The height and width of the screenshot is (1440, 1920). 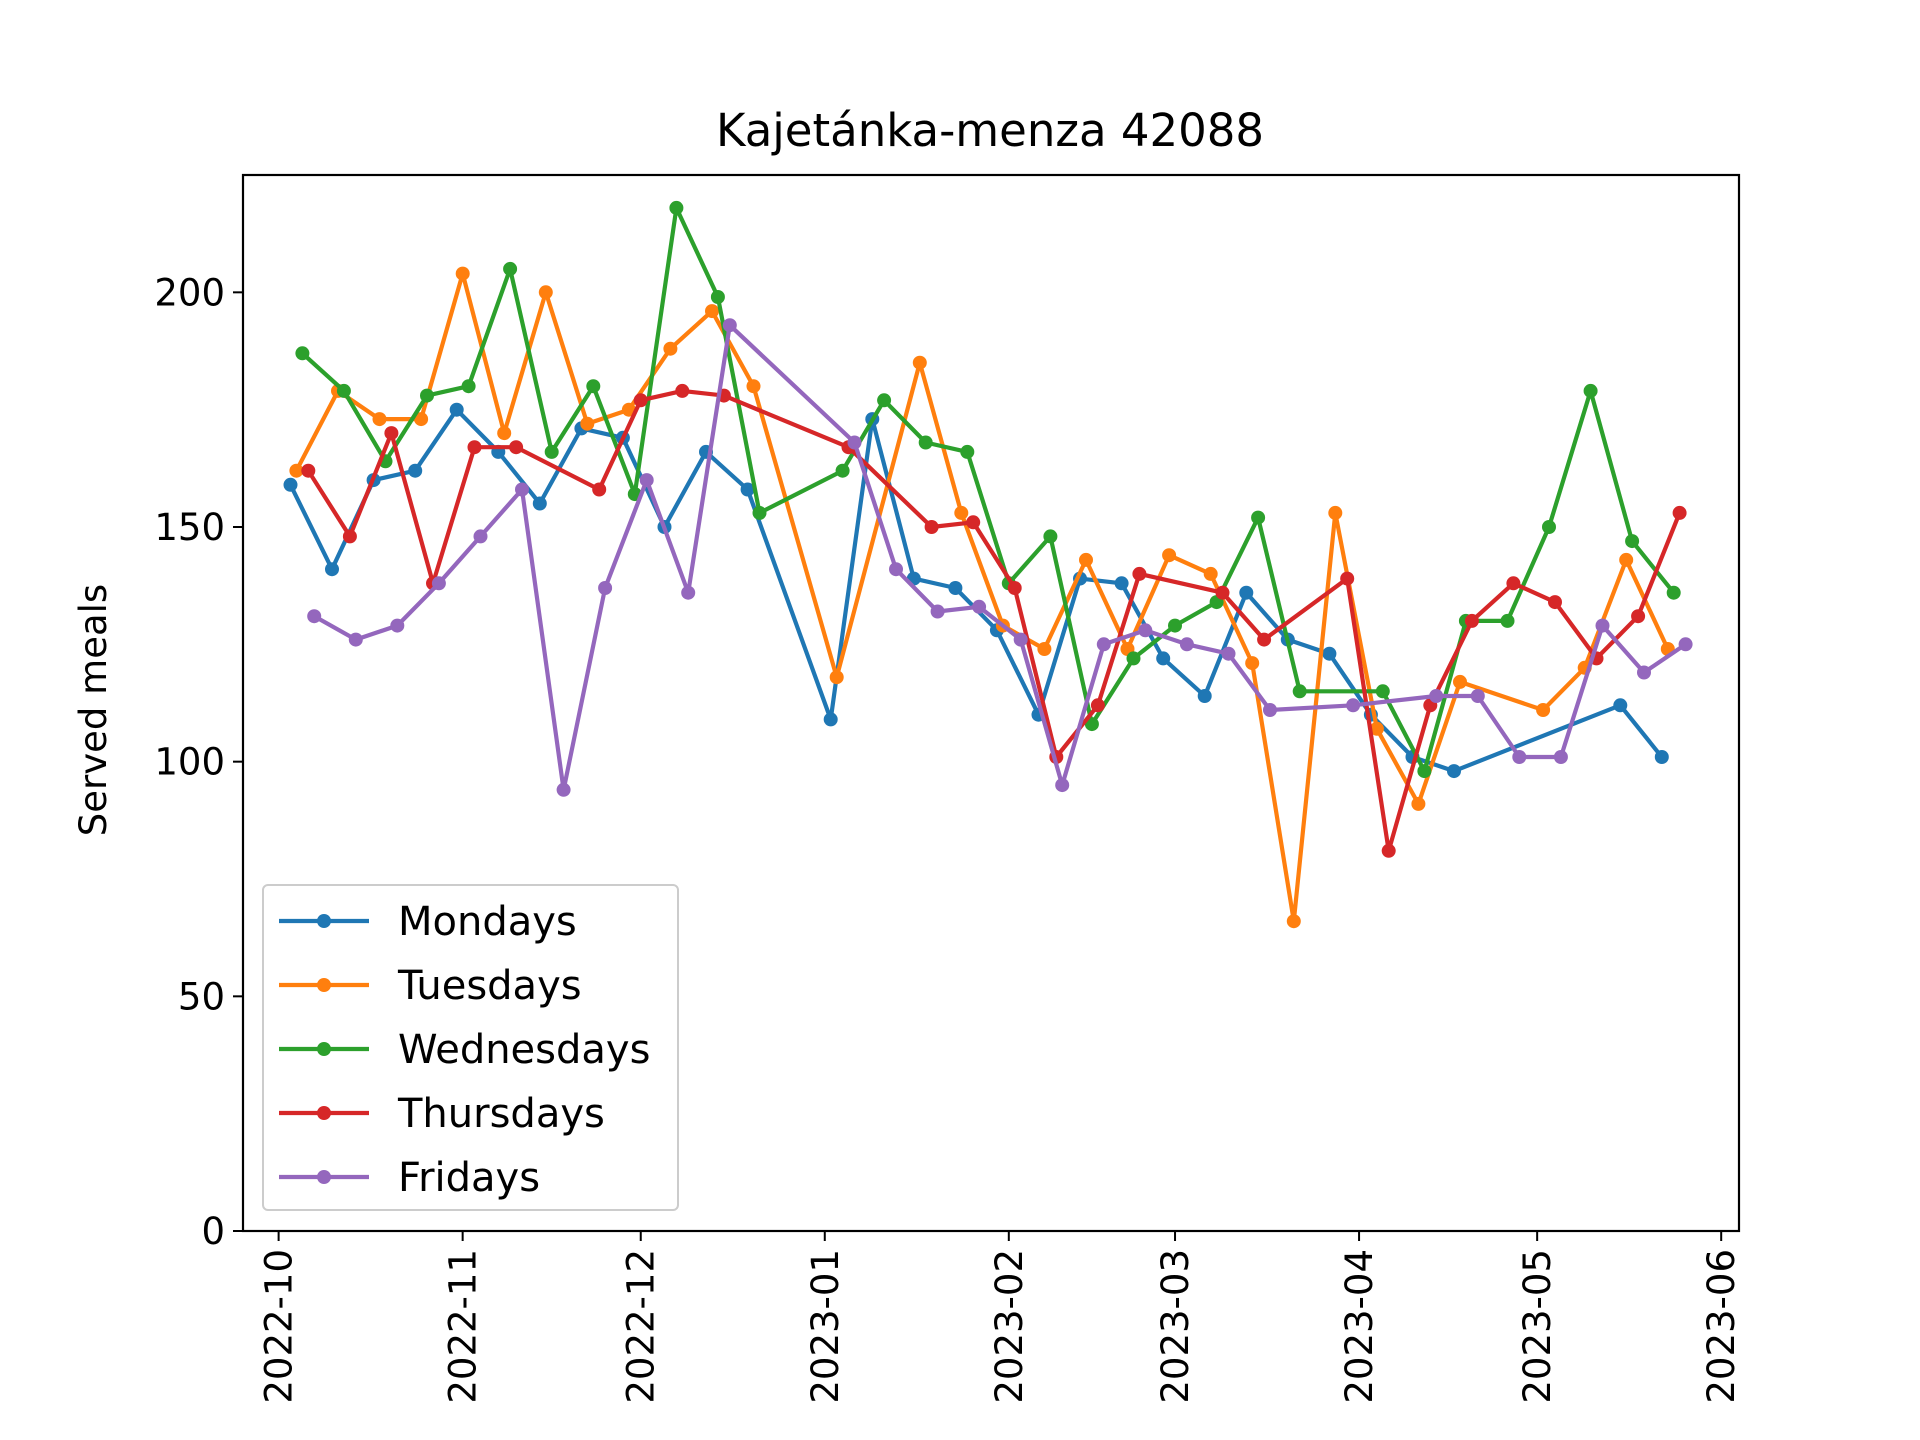 What do you see at coordinates (524, 1050) in the screenshot?
I see `legend-entry: Wednesdays` at bounding box center [524, 1050].